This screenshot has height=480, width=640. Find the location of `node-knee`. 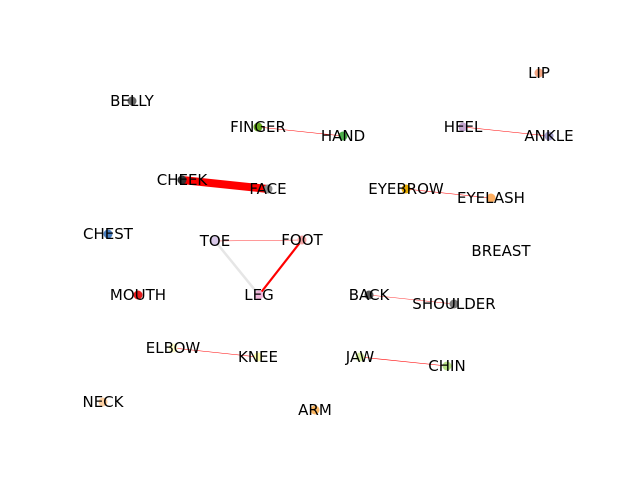

node-knee is located at coordinates (258, 357).